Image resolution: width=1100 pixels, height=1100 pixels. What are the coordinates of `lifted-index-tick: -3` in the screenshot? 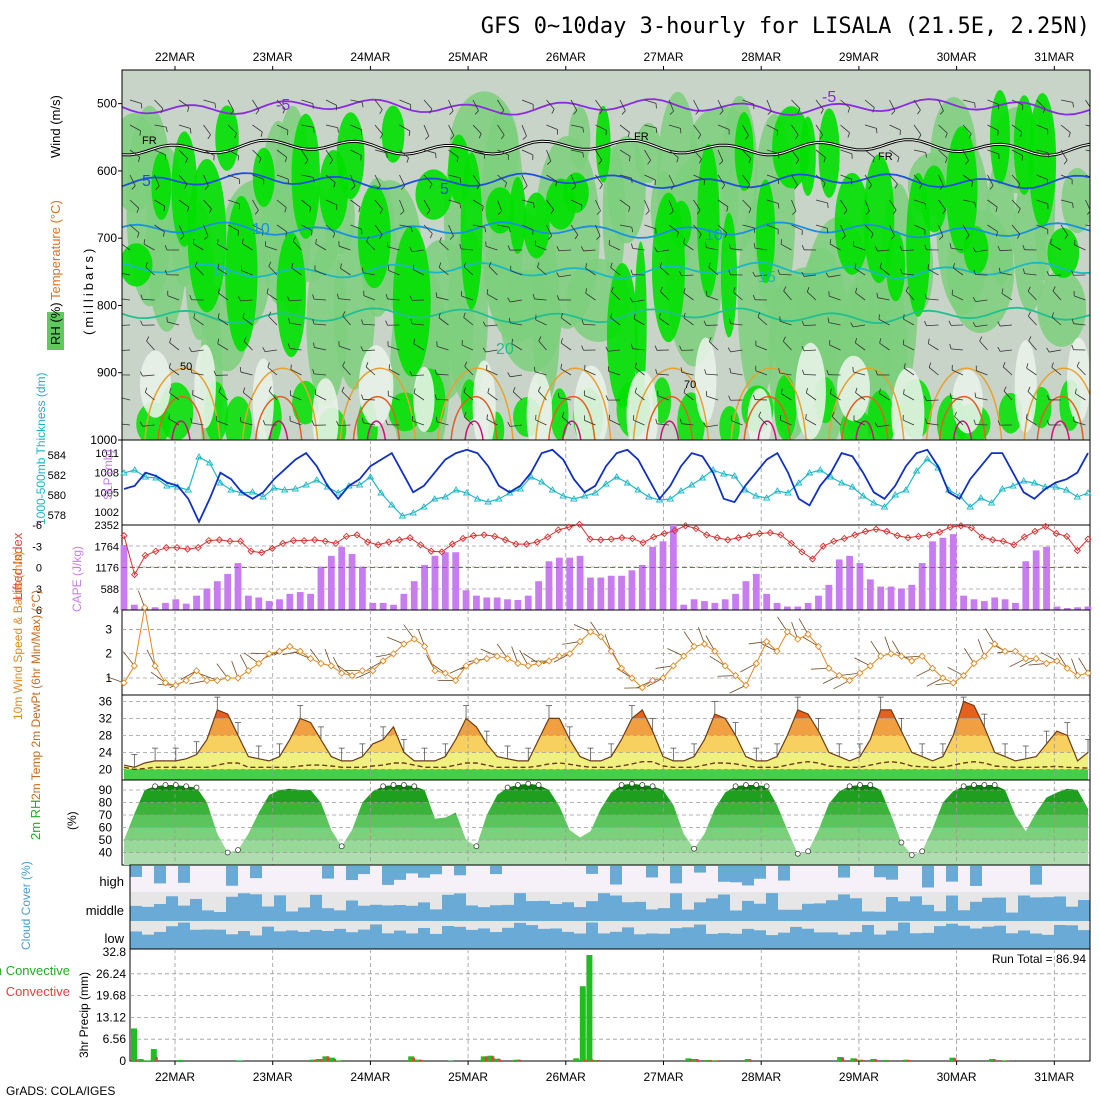 It's located at (37, 547).